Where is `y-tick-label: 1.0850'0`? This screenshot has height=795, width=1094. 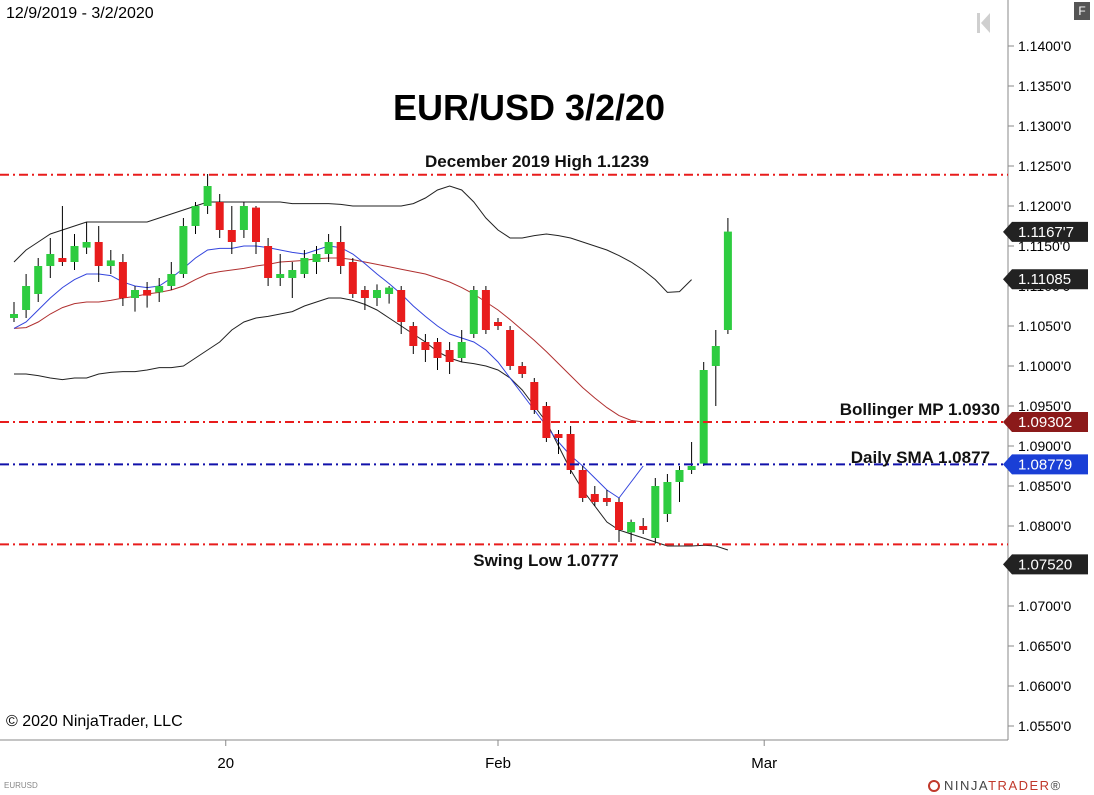 y-tick-label: 1.0850'0 is located at coordinates (1044, 486).